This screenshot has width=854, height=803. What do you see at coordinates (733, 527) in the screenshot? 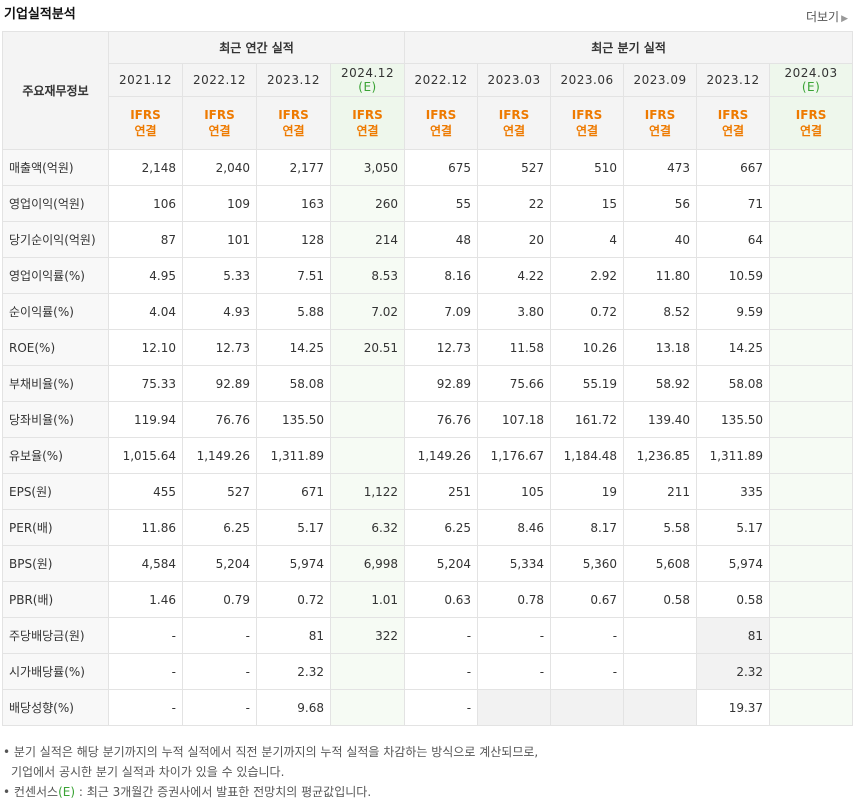
I see `value-cell: 5.17` at bounding box center [733, 527].